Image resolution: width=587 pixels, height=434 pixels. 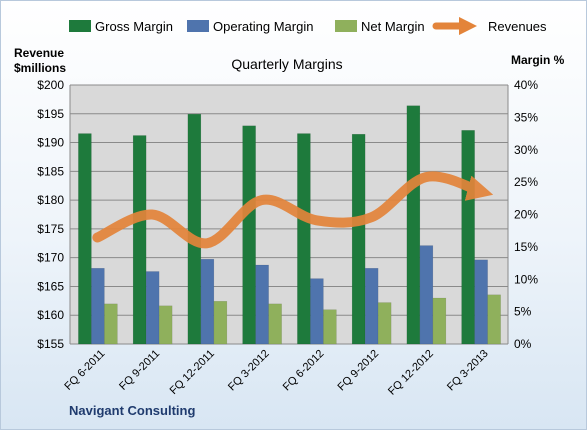 What do you see at coordinates (393, 26) in the screenshot?
I see `legend-label-net-margin: Net Margin` at bounding box center [393, 26].